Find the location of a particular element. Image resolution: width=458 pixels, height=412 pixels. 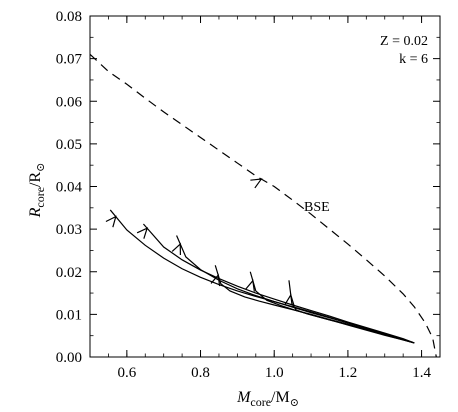

y-tick-label: 0.03 is located at coordinates (69, 230).